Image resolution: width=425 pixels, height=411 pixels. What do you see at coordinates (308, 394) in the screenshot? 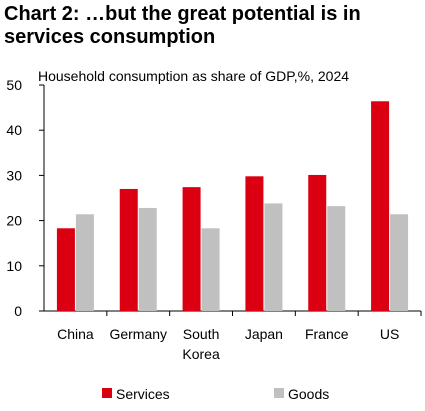
I see `legend-label: Goods` at bounding box center [308, 394].